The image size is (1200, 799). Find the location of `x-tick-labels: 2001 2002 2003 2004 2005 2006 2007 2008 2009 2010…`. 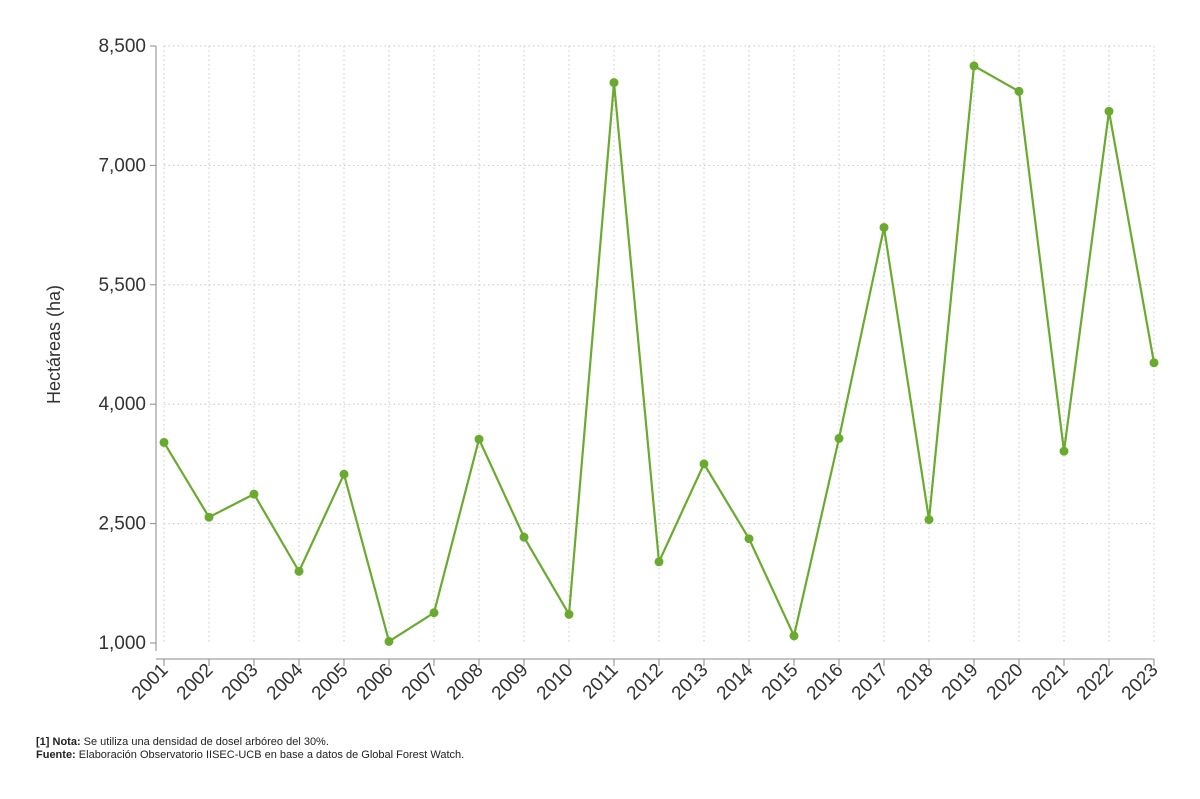

x-tick-labels: 2001 2002 2003 2004 2005 2006 2007 2008 2009 2010… is located at coordinates (645, 681).